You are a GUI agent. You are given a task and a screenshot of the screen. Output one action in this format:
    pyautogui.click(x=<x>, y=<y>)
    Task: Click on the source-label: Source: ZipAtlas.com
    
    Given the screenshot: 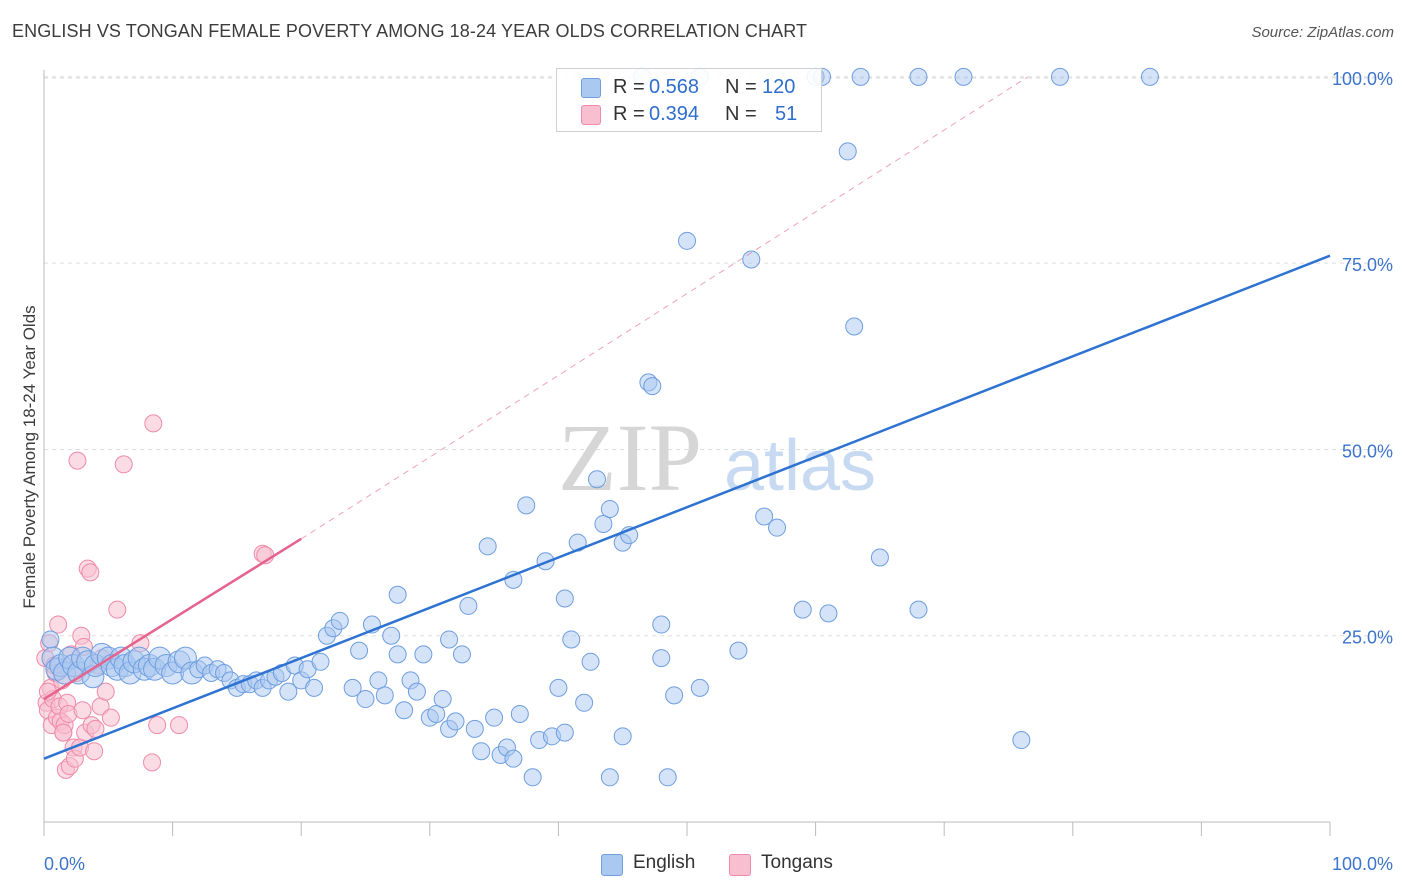 What is the action you would take?
    pyautogui.click(x=1322, y=32)
    